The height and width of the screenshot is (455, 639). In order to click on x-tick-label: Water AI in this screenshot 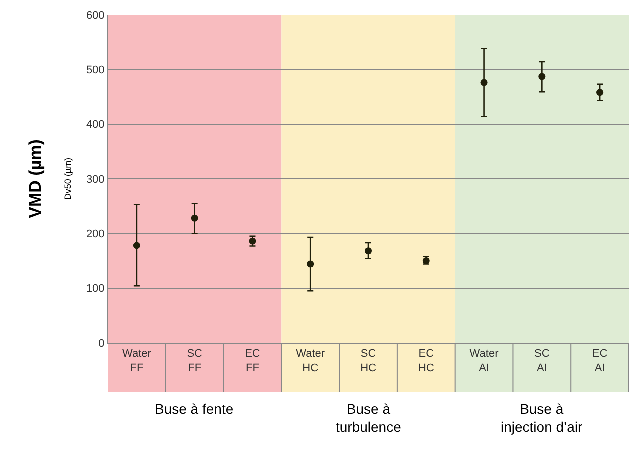, I will do `click(485, 361)`.